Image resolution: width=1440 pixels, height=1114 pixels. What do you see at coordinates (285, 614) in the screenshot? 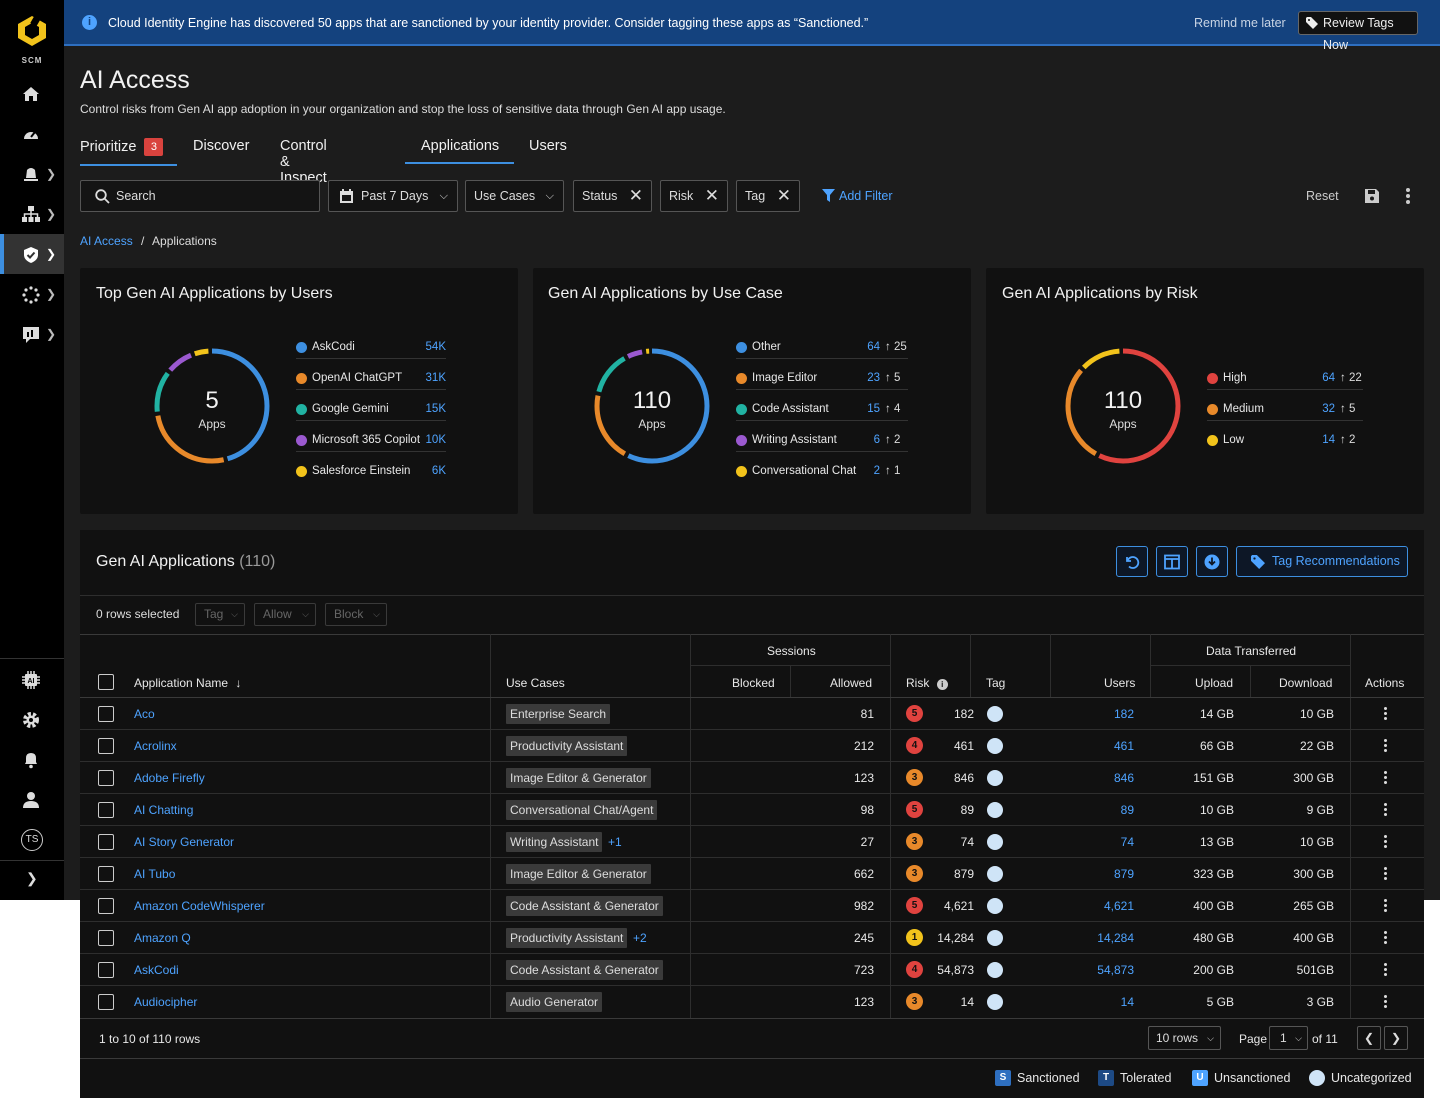
I see `bulk-allow-dropdown: Allow ⌵` at bounding box center [285, 614].